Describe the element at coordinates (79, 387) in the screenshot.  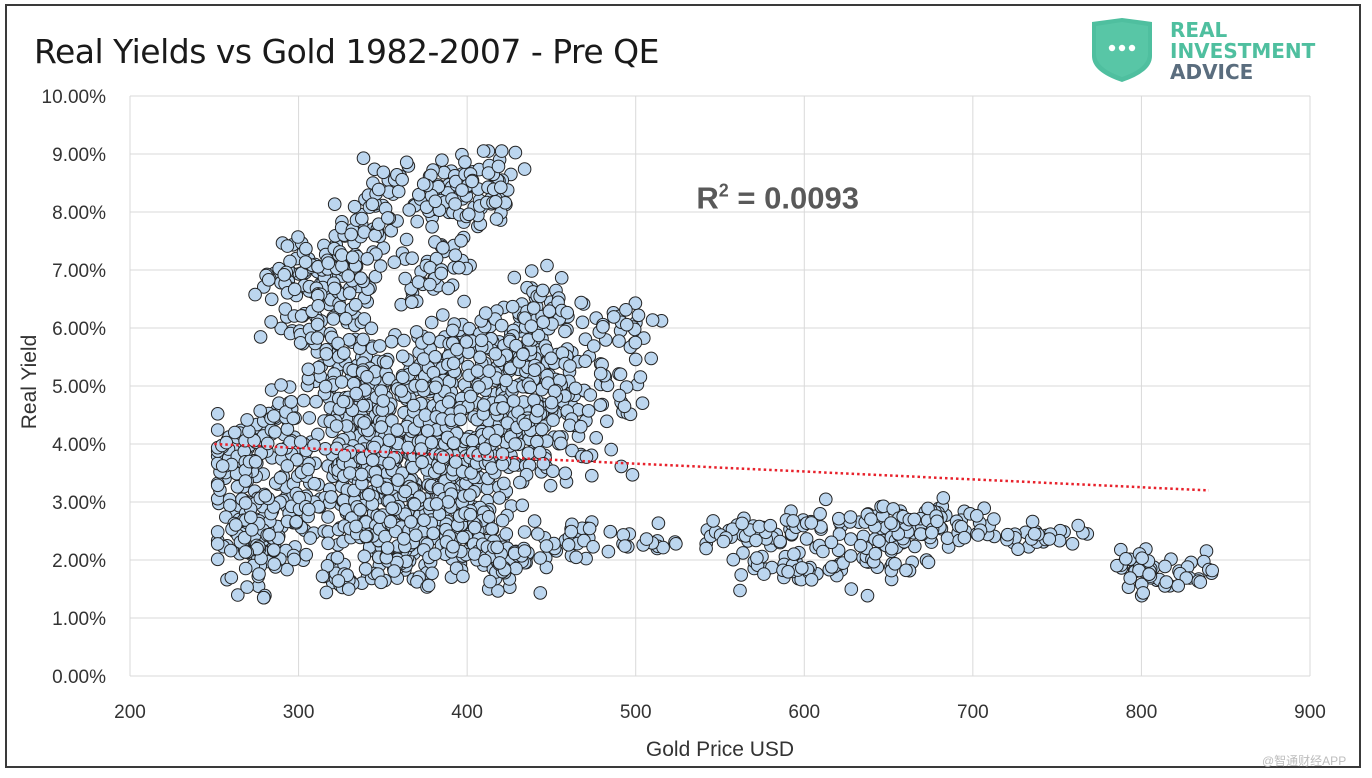
I see `y-tick-label: 5.00%` at that location.